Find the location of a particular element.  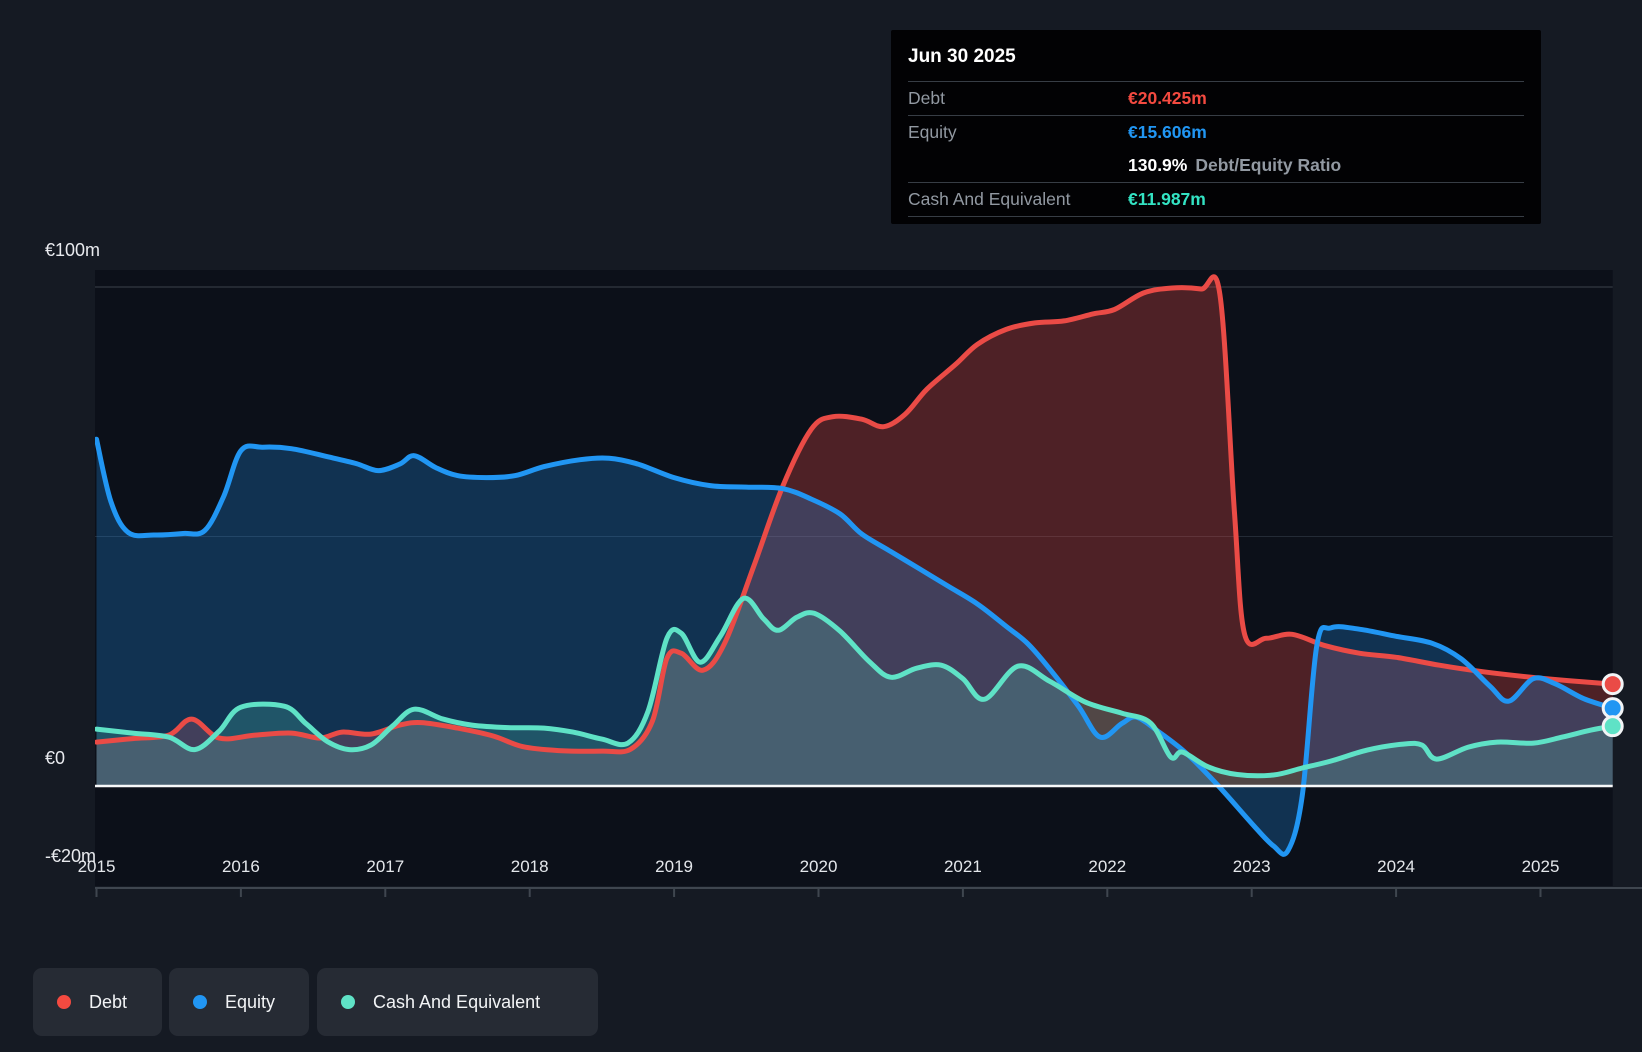

x-axis-label-2025: 2025 is located at coordinates (1540, 866).